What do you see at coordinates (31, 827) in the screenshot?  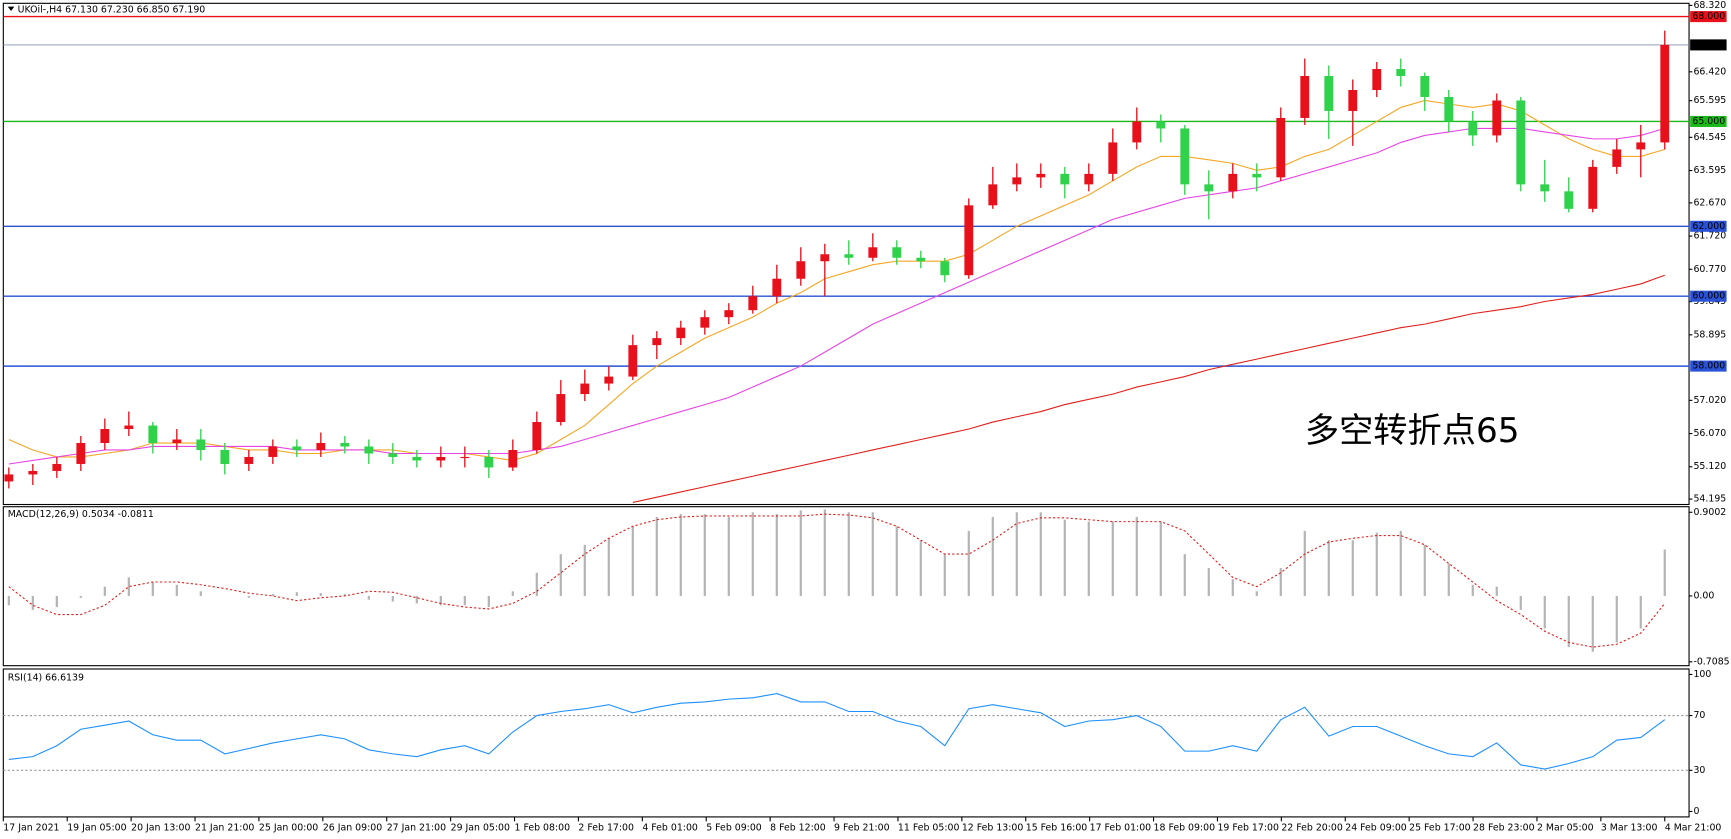 I see `x-tick-label: 17 Jan 2021` at bounding box center [31, 827].